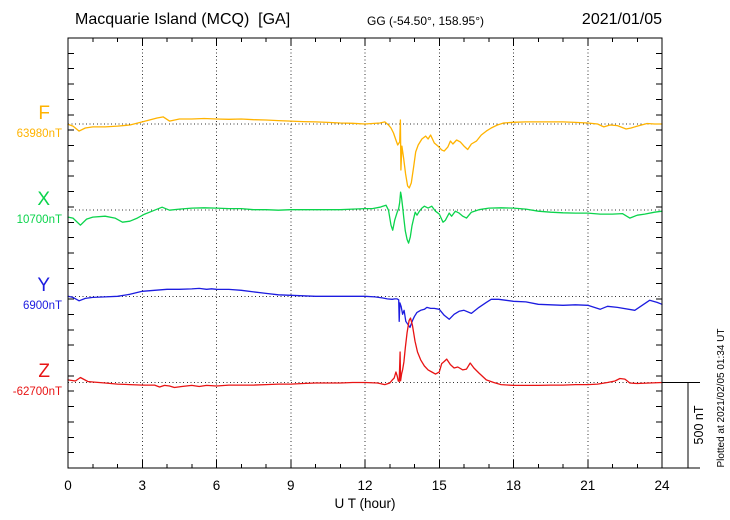 This screenshot has width=730, height=520. I want to click on channel-label-f: F 63980nT, so click(31, 122).